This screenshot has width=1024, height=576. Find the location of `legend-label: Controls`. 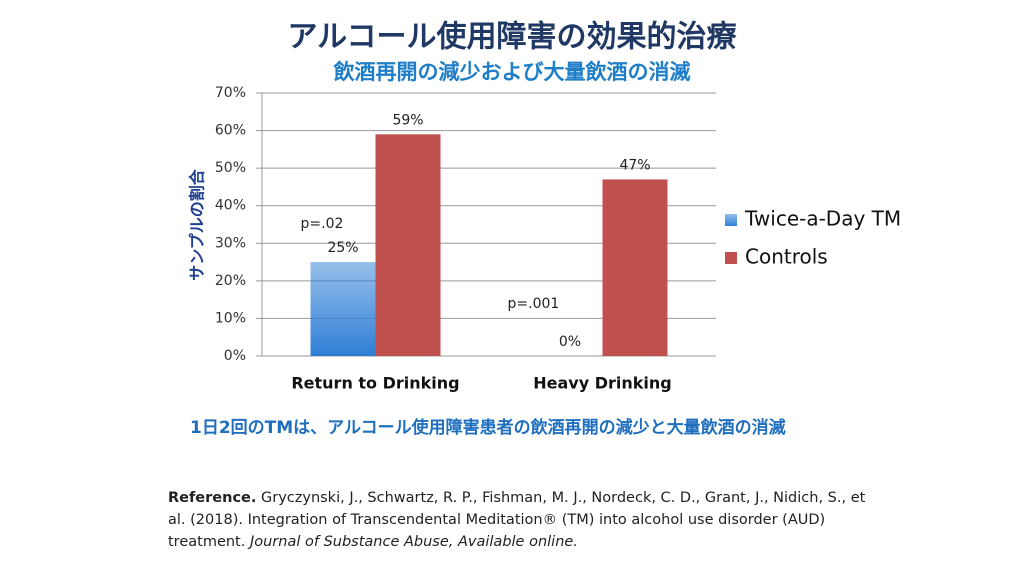

legend-label: Controls is located at coordinates (786, 257).